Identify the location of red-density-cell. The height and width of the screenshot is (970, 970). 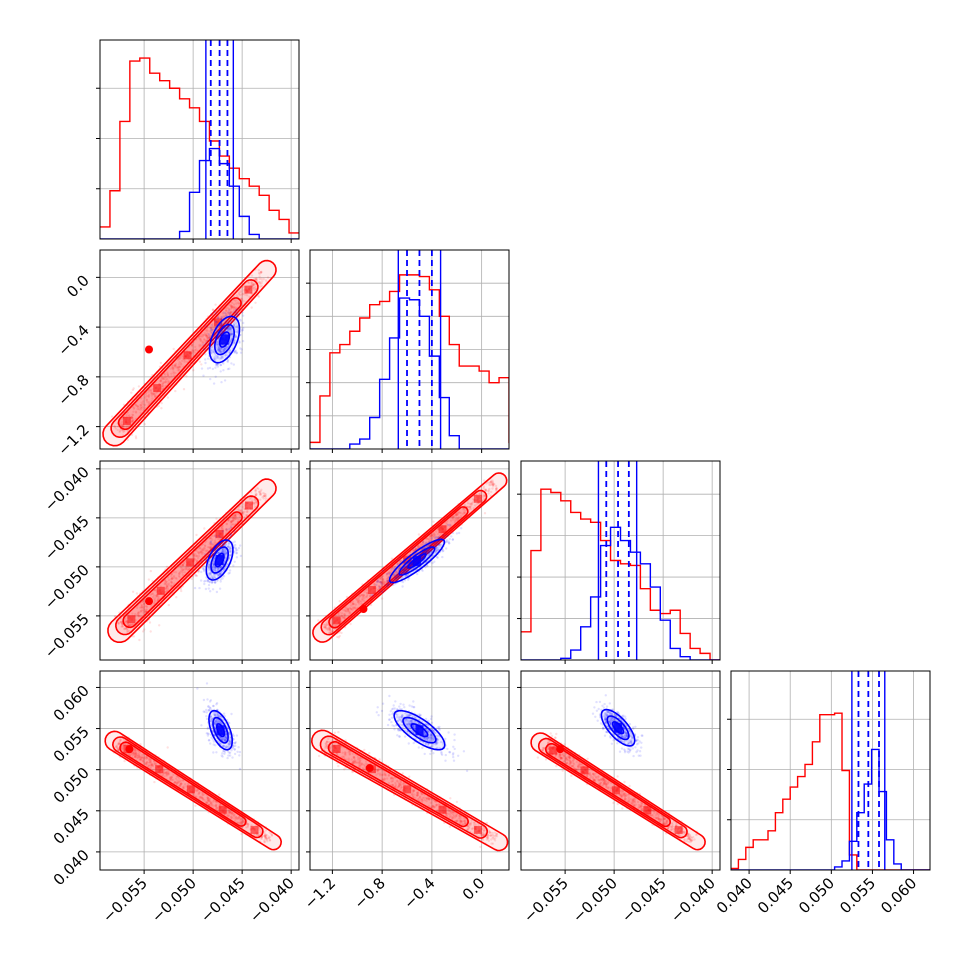
(218, 322).